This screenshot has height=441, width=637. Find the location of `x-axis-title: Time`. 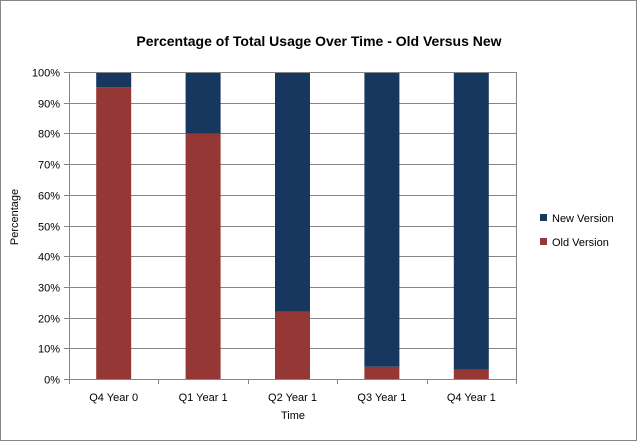

x-axis-title: Time is located at coordinates (293, 416).